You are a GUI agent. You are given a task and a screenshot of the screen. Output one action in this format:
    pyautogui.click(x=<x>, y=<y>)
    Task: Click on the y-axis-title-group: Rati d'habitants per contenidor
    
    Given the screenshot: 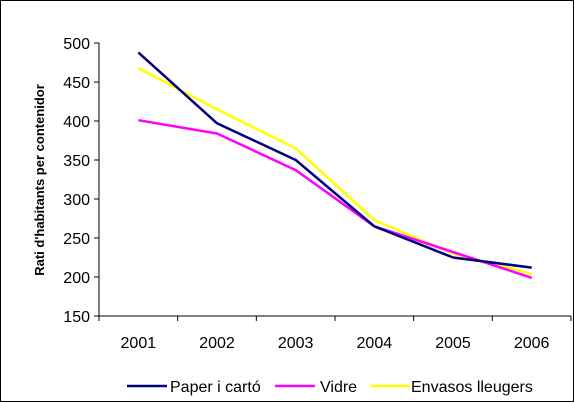 What is the action you would take?
    pyautogui.click(x=39, y=180)
    